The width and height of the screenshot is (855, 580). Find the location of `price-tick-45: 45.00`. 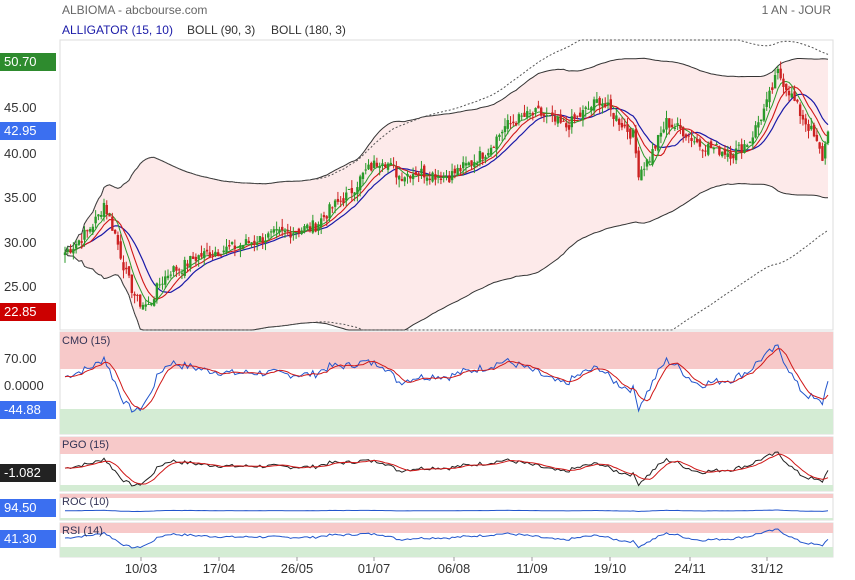

price-tick-45: 45.00 is located at coordinates (20, 107).